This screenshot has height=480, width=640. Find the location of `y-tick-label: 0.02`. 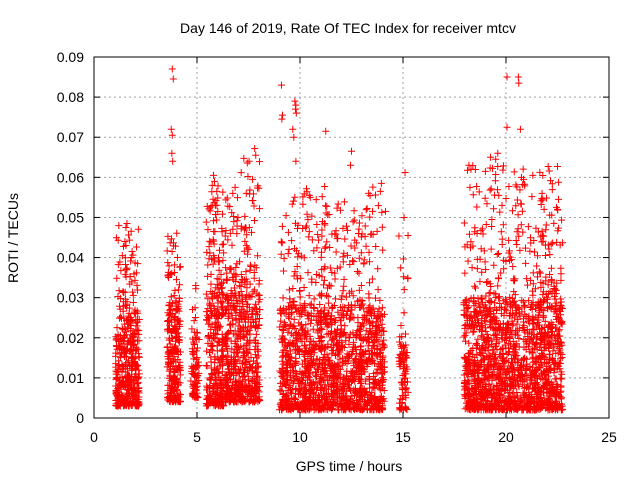

y-tick-label: 0.02 is located at coordinates (70, 338).